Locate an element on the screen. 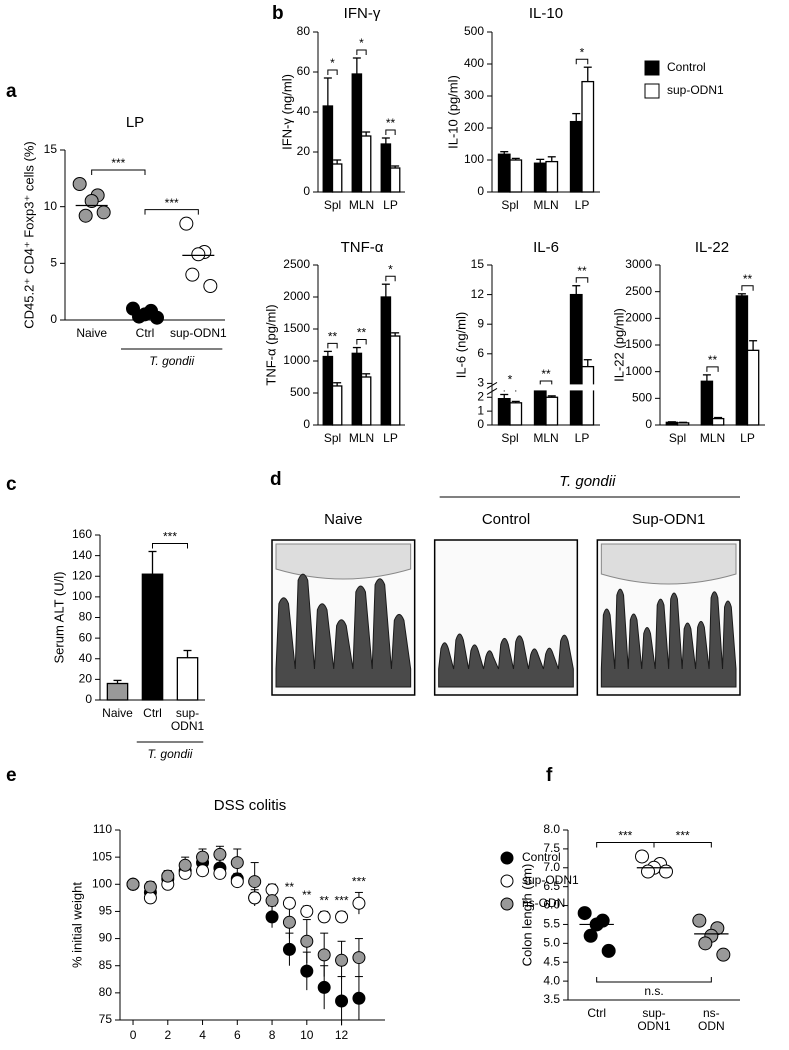  chart-title: IFN-γ is located at coordinates (362, 13).